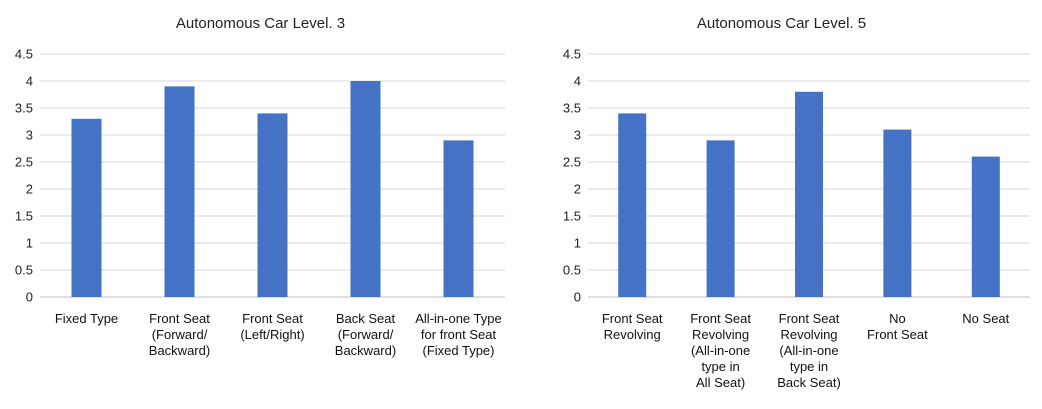 The image size is (1042, 409). Describe the element at coordinates (365, 334) in the screenshot. I see `x-tick-label: Back Seat (Forward/Backward)` at that location.